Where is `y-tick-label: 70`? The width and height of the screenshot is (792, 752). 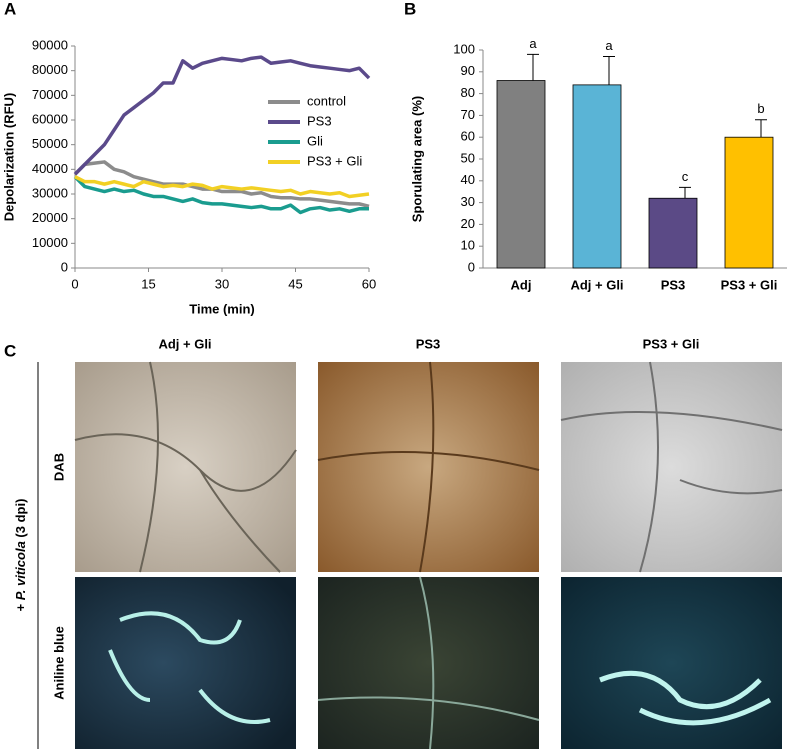
y-tick-label: 70 is located at coordinates (468, 114).